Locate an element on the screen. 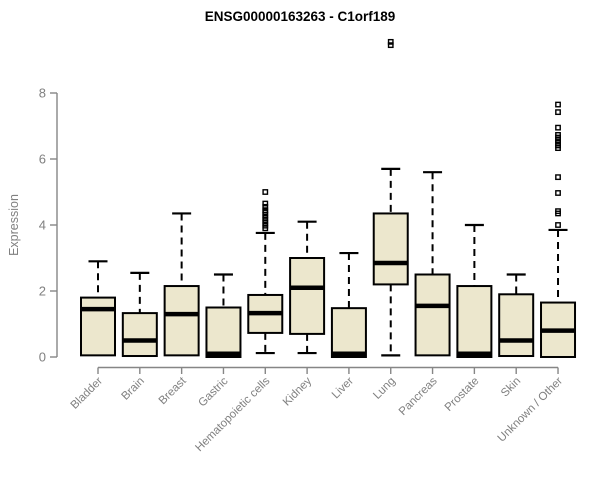  box-skin is located at coordinates (516, 325).